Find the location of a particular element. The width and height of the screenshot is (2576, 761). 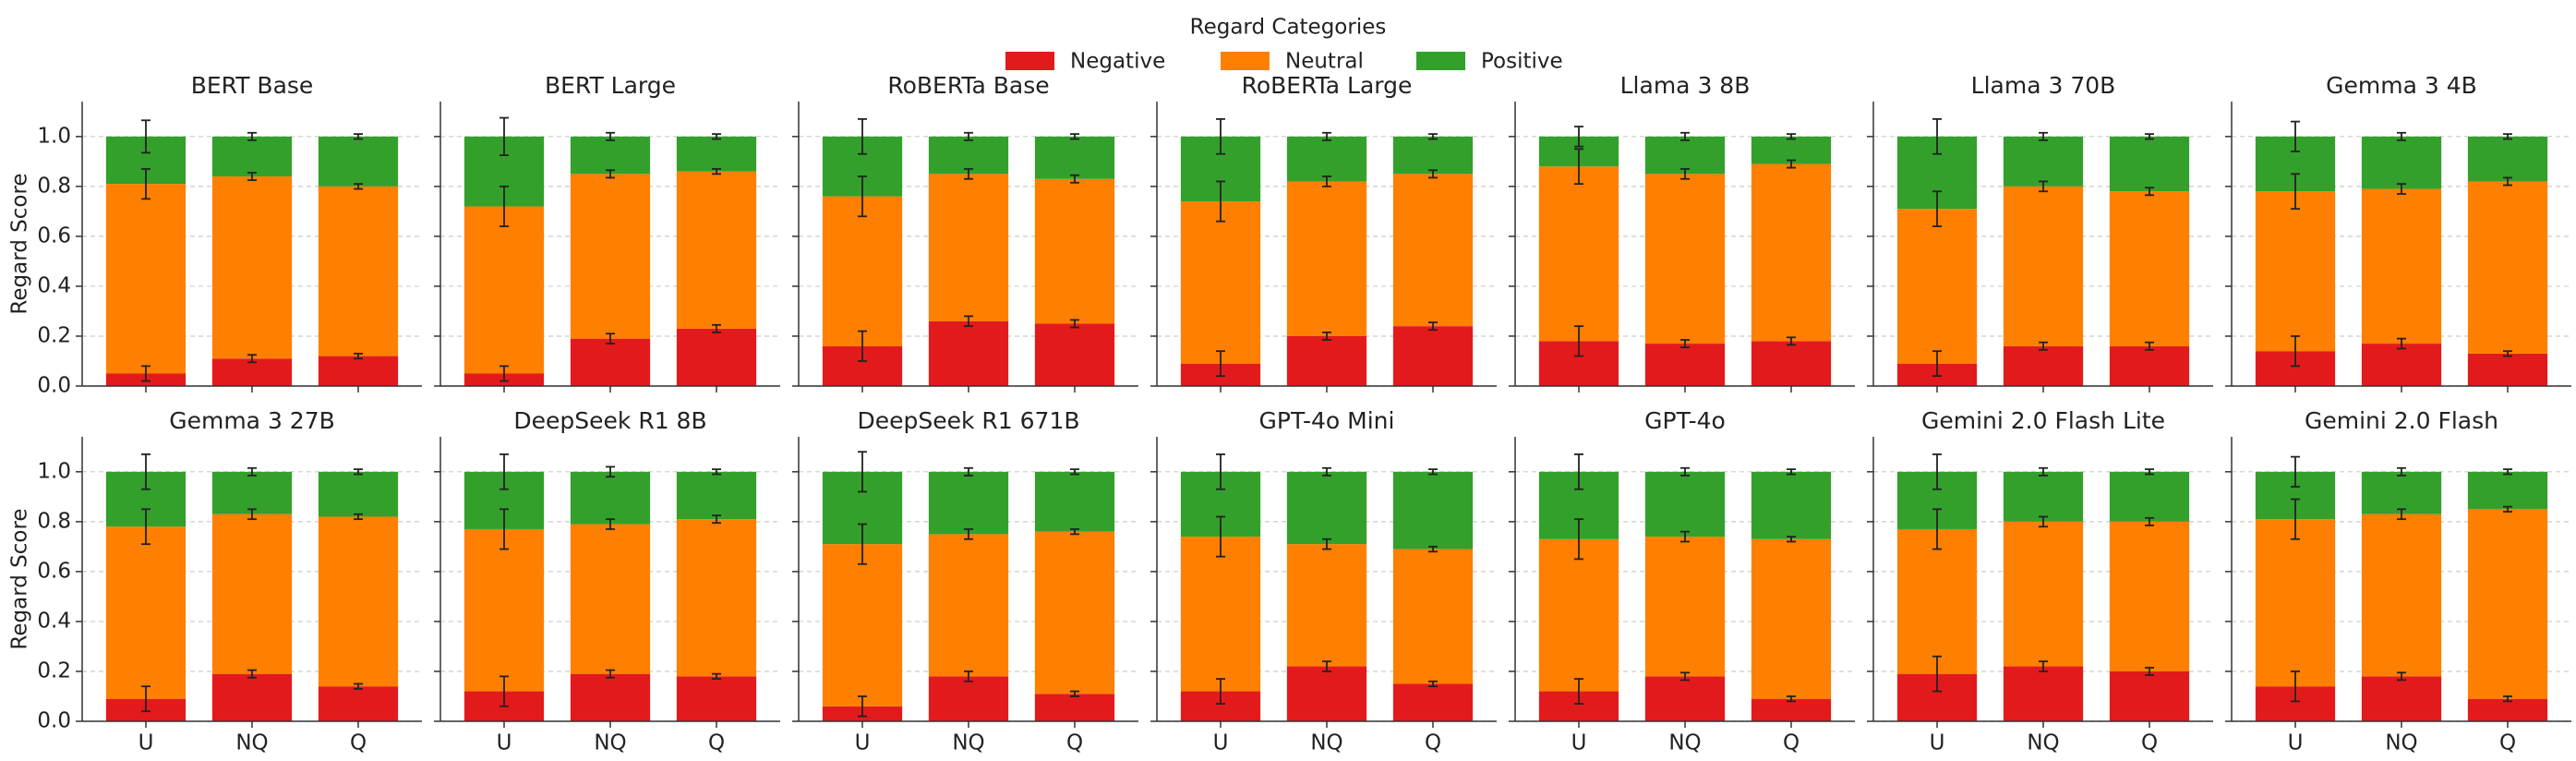

subplot-title: DeepSeek R1 8B is located at coordinates (609, 421).